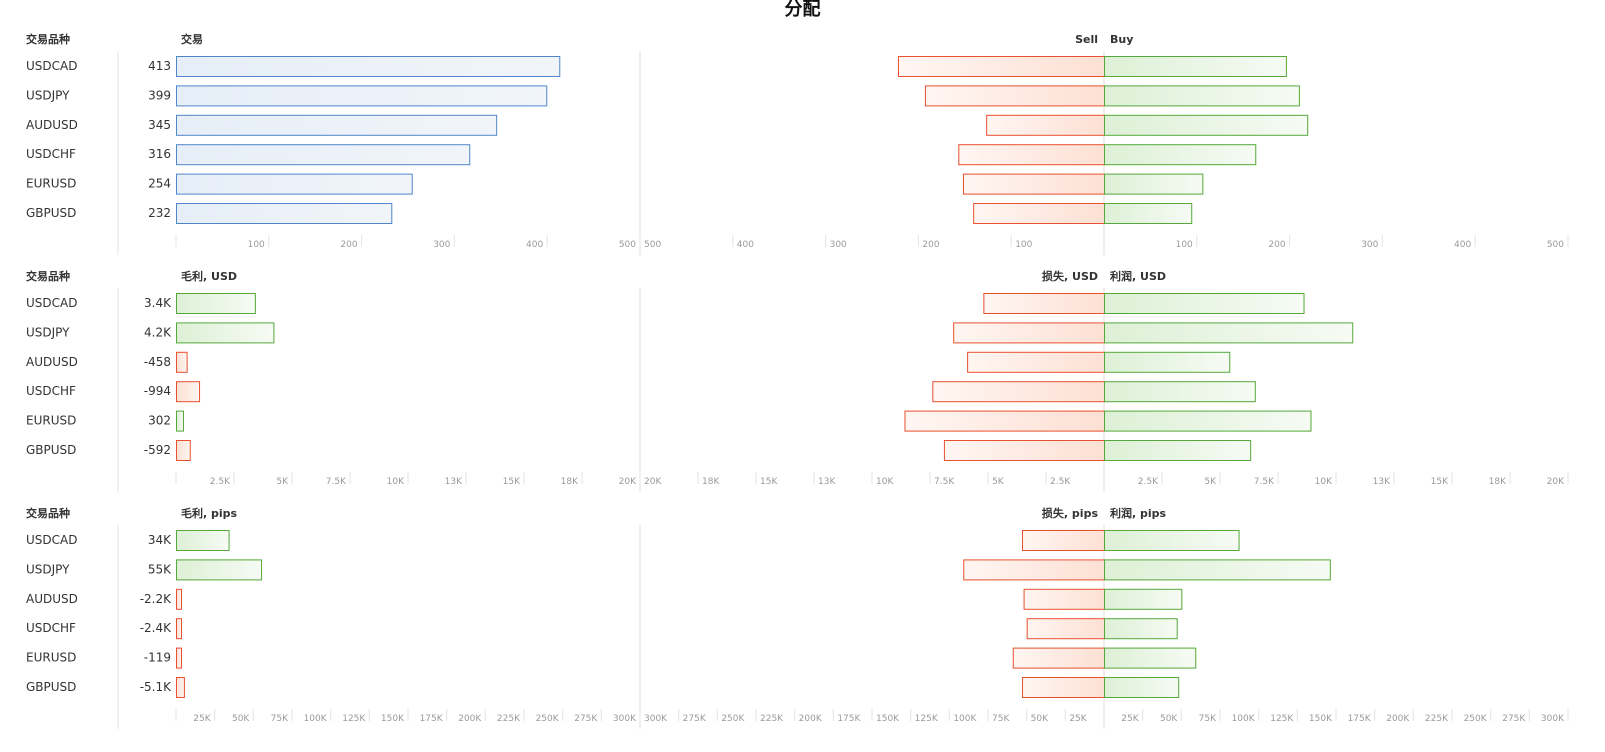 This screenshot has height=752, width=1605. Describe the element at coordinates (1555, 245) in the screenshot. I see `buy-axis-tick-label: 500` at that location.